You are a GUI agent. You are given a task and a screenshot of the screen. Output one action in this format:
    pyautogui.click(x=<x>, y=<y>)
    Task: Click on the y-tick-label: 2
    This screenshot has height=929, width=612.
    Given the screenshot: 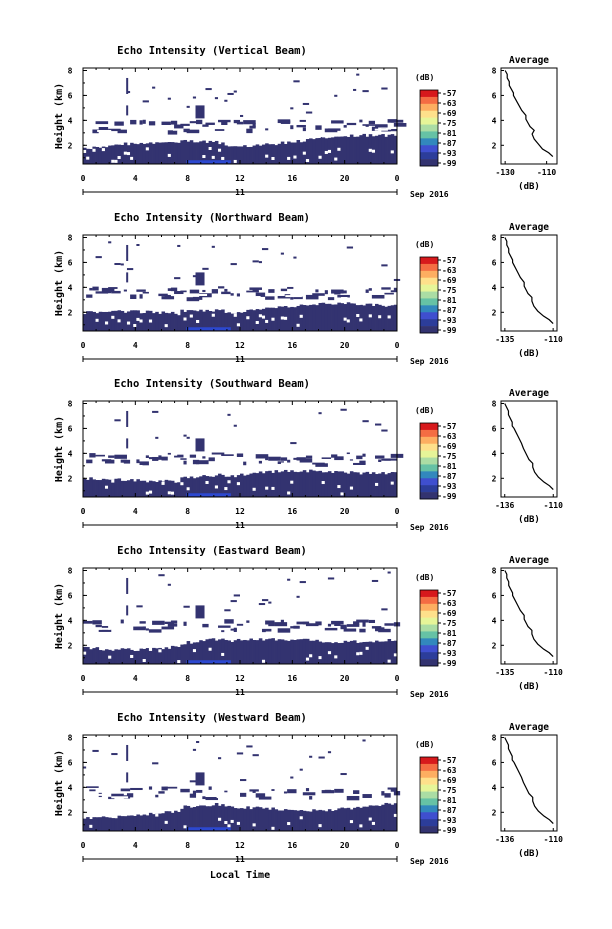 What is the action you would take?
    pyautogui.click(x=70, y=812)
    